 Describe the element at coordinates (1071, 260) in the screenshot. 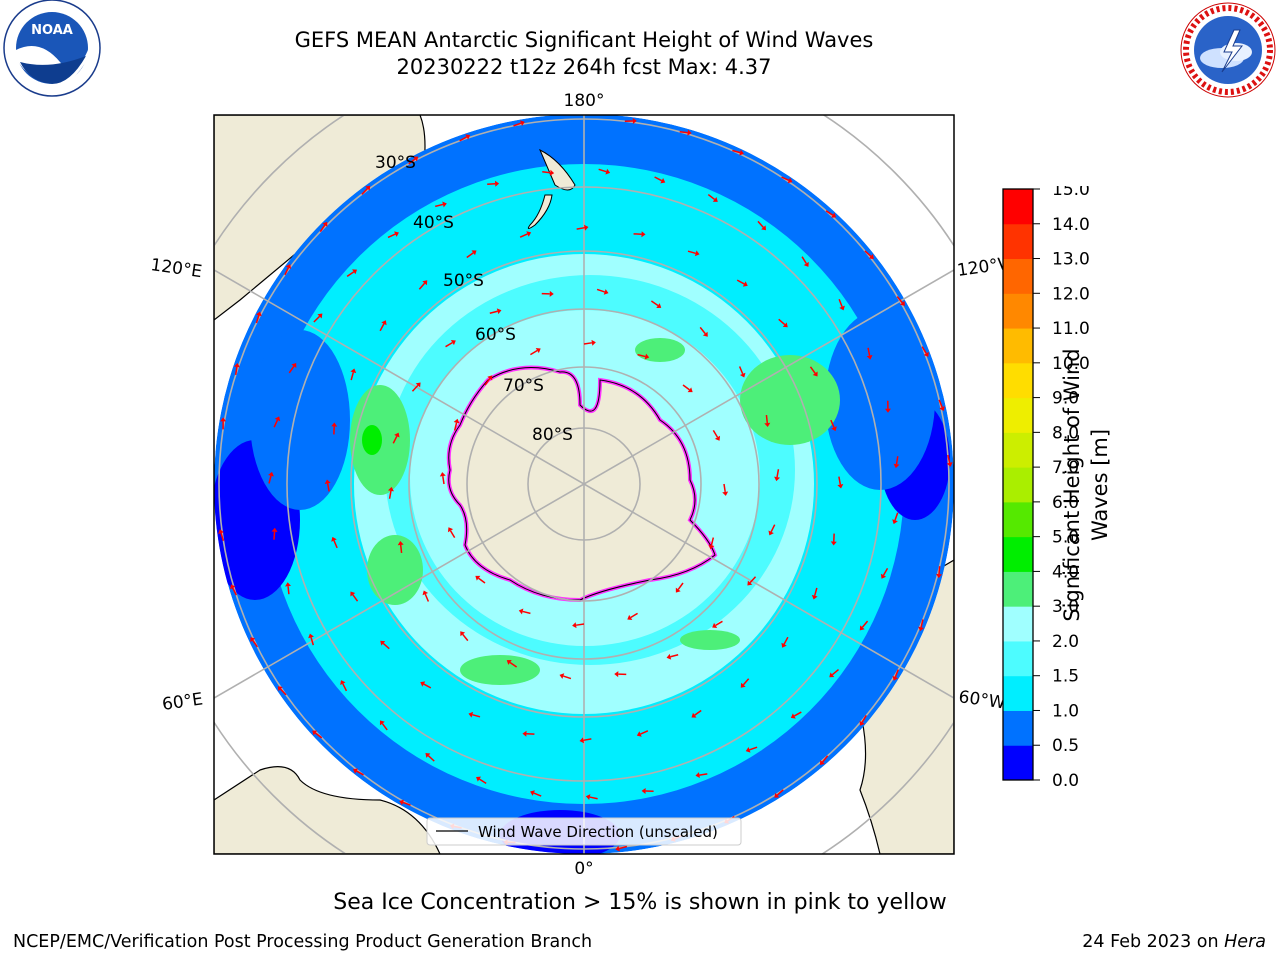

I see `colorbar-tick-label: 13.0` at that location.